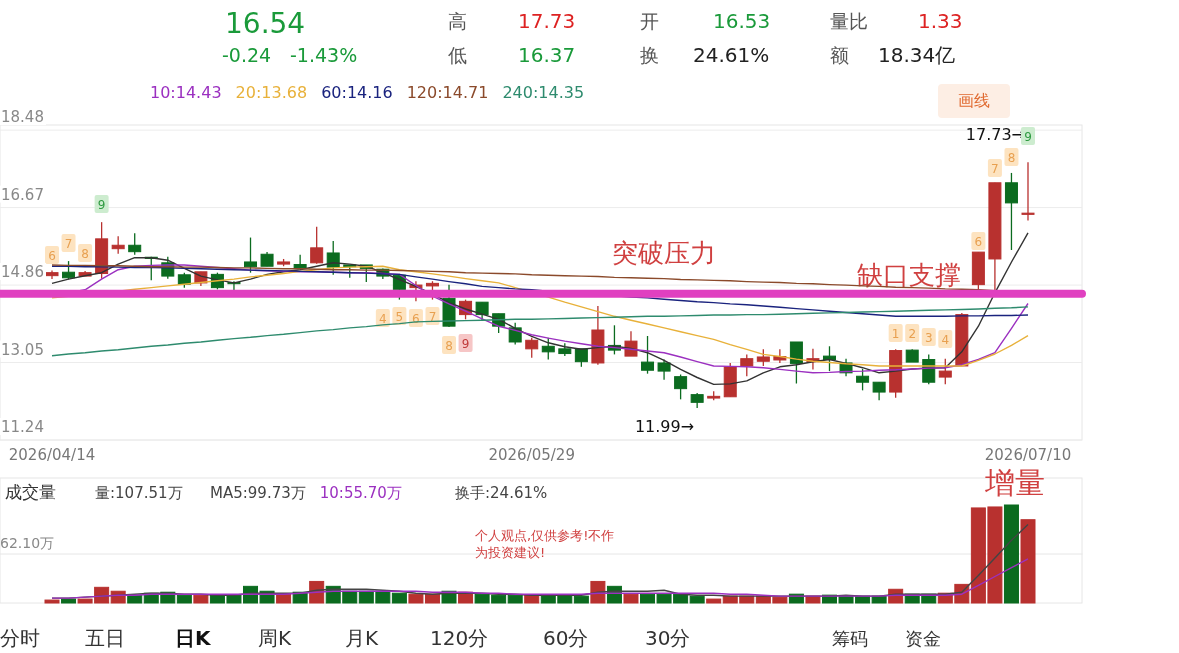 The width and height of the screenshot is (1179, 653). Describe the element at coordinates (649, 21) in the screenshot. I see `text: 开` at that location.